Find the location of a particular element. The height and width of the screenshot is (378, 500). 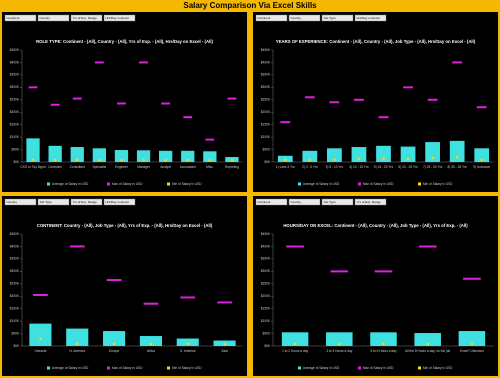

x-tick-label: 5 to 6 Hours a day is located at coordinates (383, 351).